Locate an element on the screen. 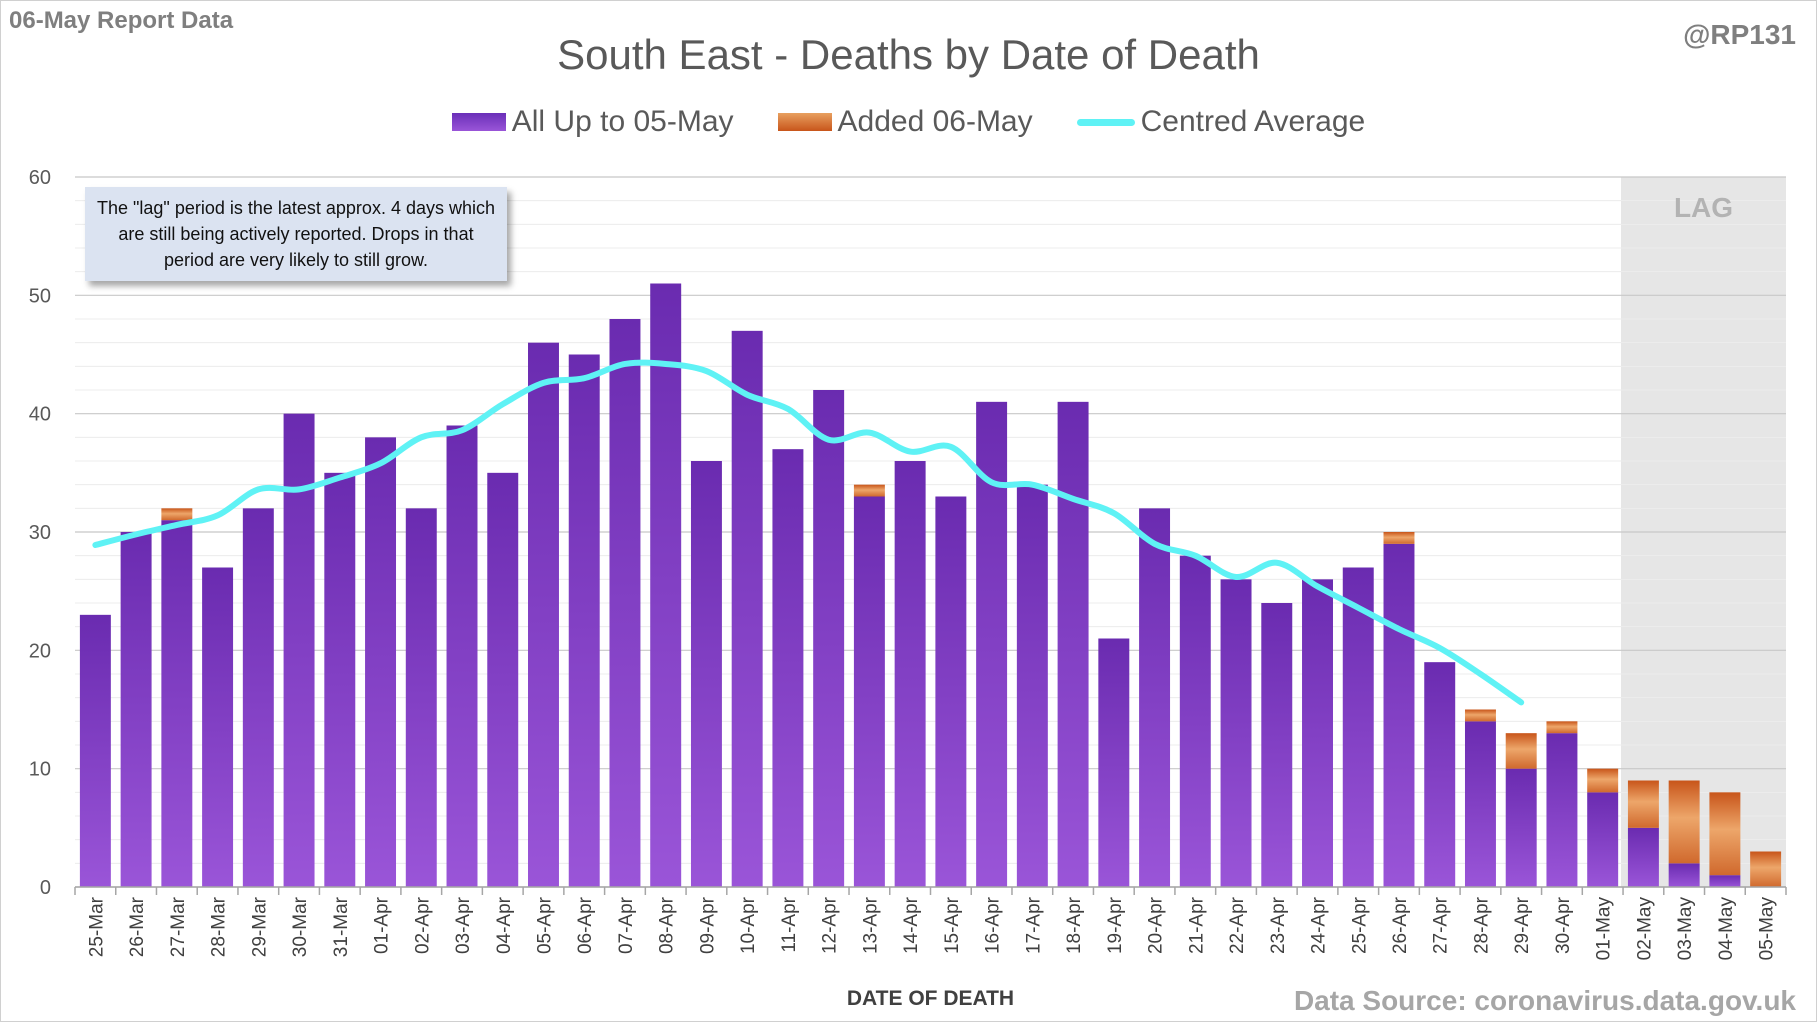  x-tick-label: 14-Apr is located at coordinates (911, 925).